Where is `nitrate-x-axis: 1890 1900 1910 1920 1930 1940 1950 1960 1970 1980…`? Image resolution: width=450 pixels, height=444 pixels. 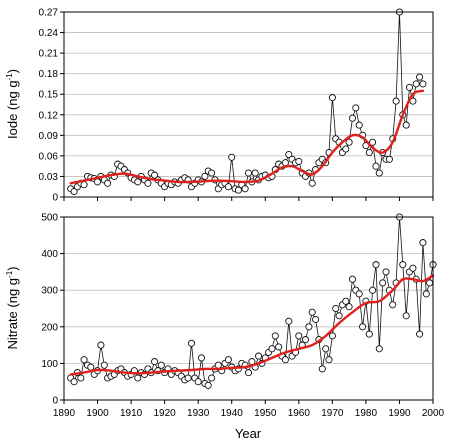
nitrate-x-axis: 1890 1900 1910 1920 1930 1940 1950 1960 1970 1980… is located at coordinates (249, 409).